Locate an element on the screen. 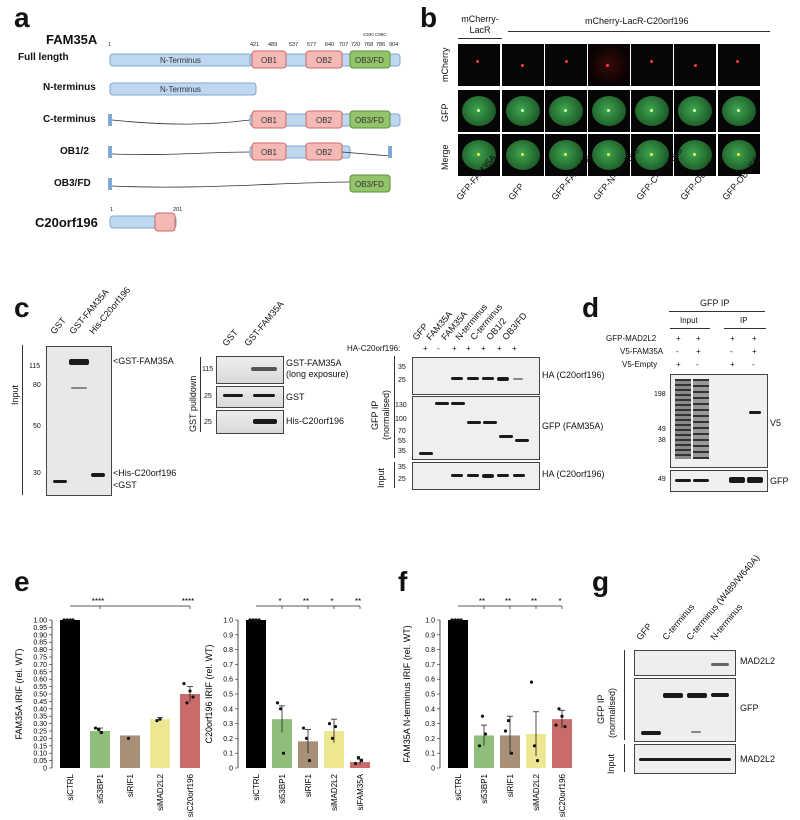 Image resolution: width=800 pixels, height=820 pixels. panel-b-header-right-line is located at coordinates (639, 31).